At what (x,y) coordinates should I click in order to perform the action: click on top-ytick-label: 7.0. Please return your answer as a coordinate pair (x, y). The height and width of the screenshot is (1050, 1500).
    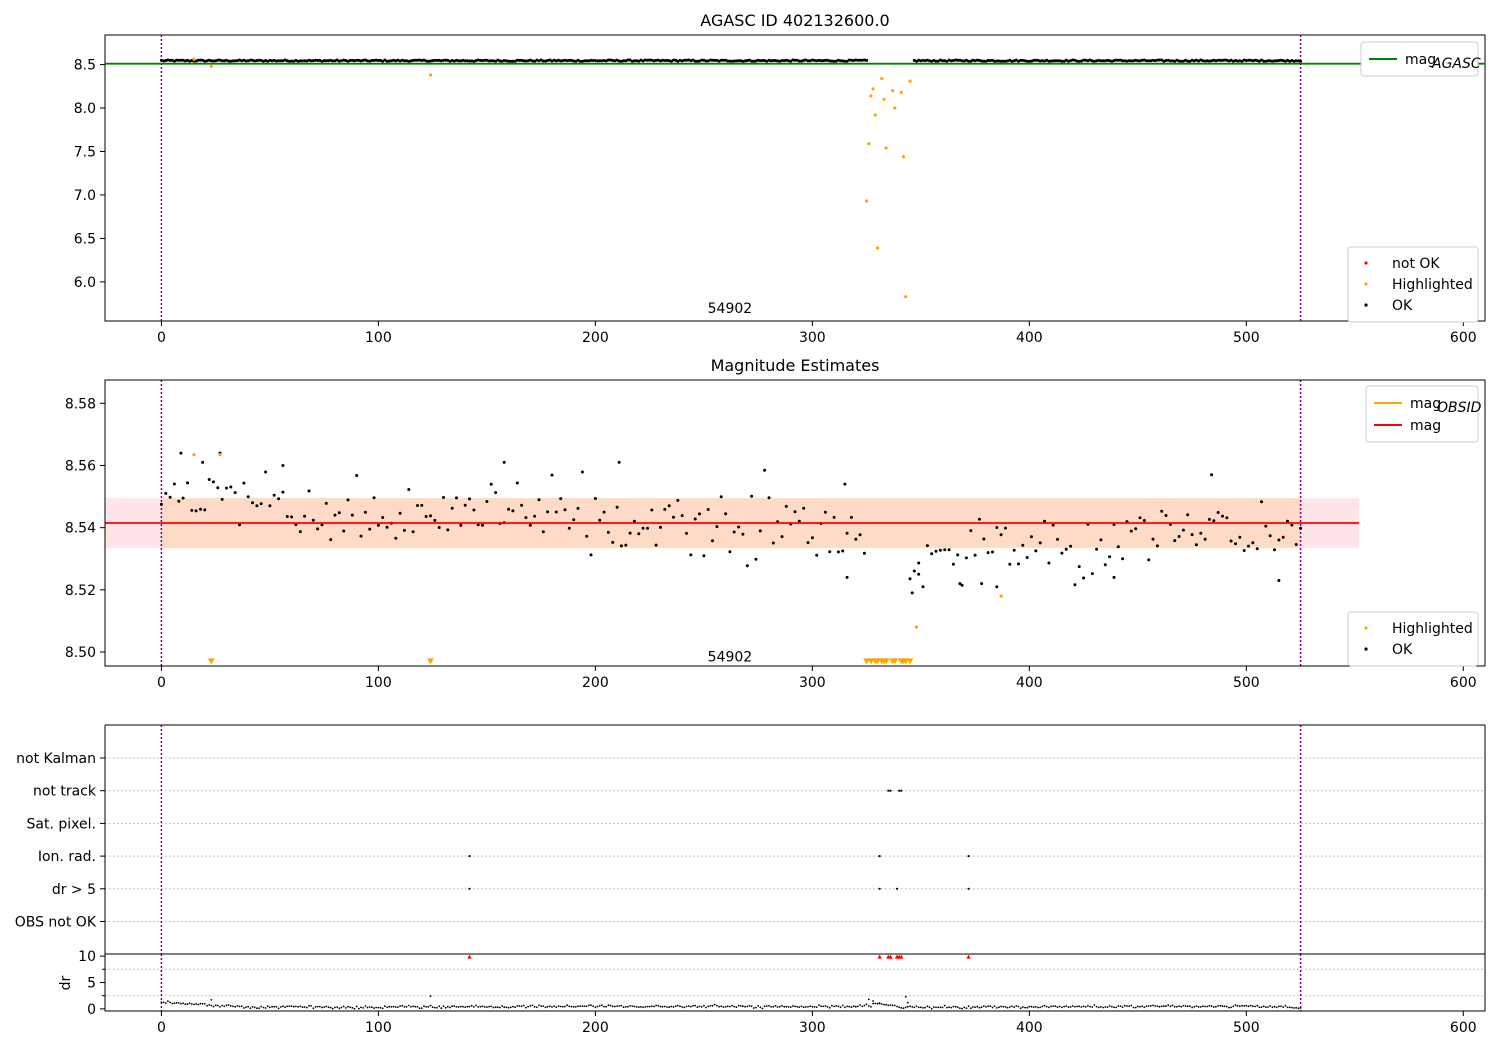
    Looking at the image, I should click on (85, 196).